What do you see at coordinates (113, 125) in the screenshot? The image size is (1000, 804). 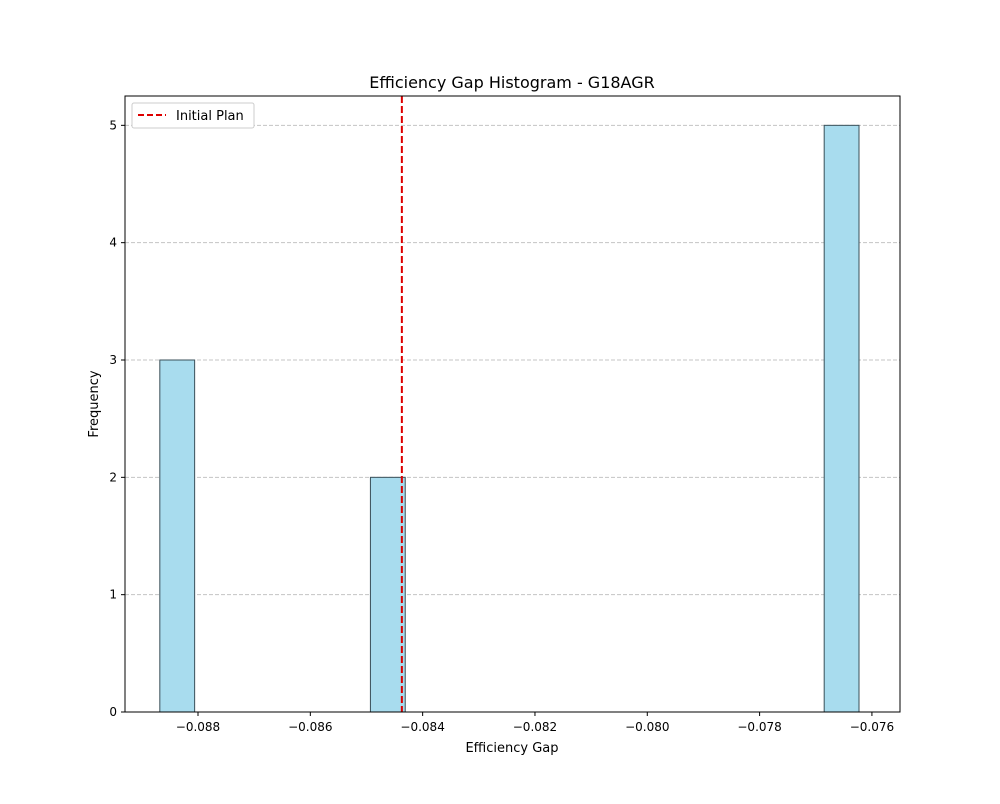 I see `y-tick-label: 5` at bounding box center [113, 125].